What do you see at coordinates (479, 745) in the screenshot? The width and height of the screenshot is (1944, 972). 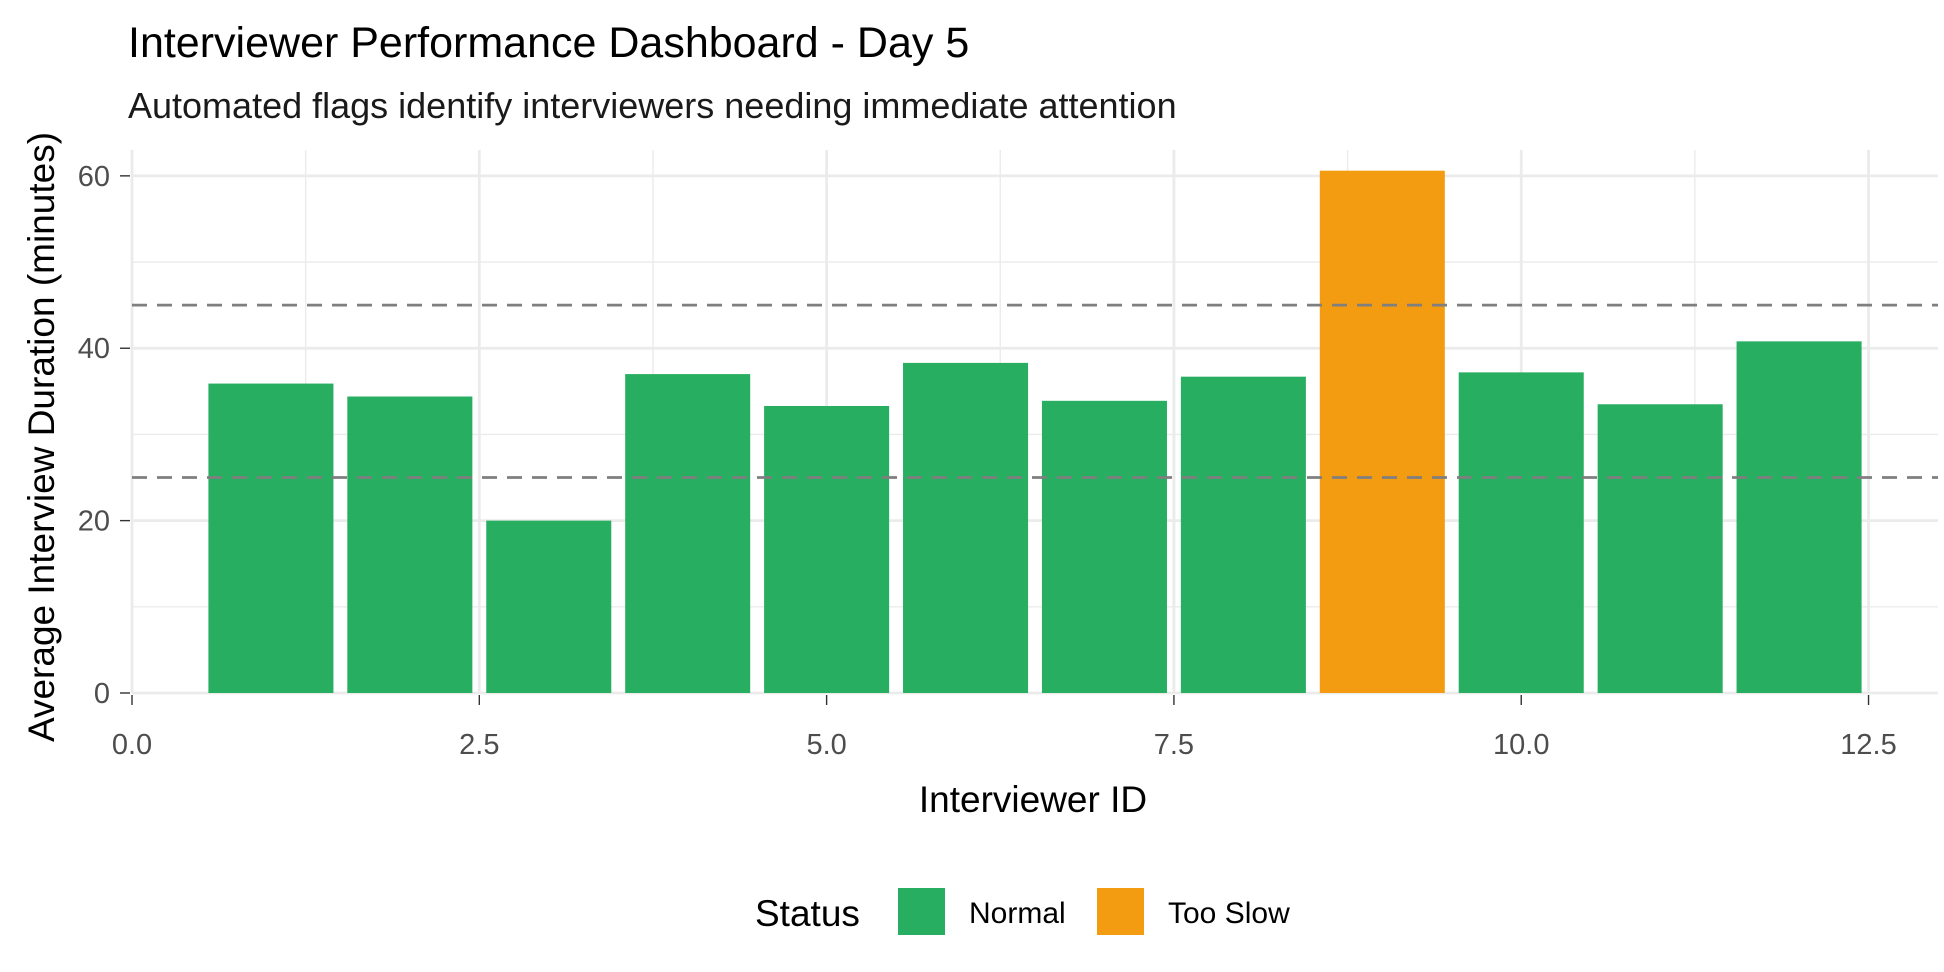 I see `x-tick-label: 2.5` at bounding box center [479, 745].